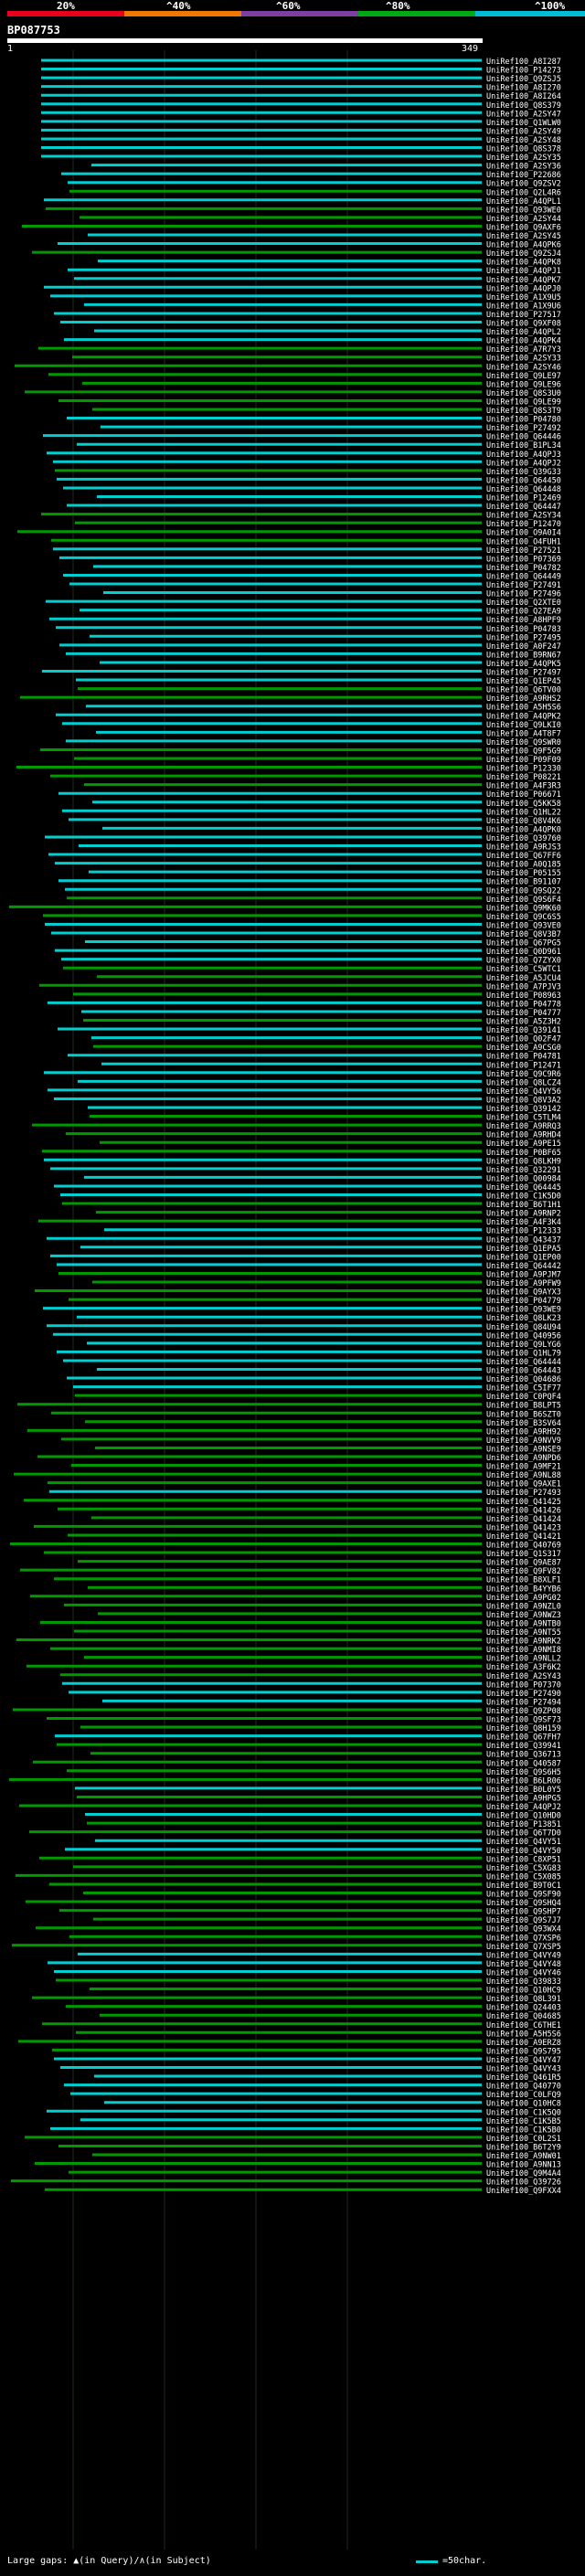  I want to click on hit-label: UniRef100_A2SY35, so click(523, 158).